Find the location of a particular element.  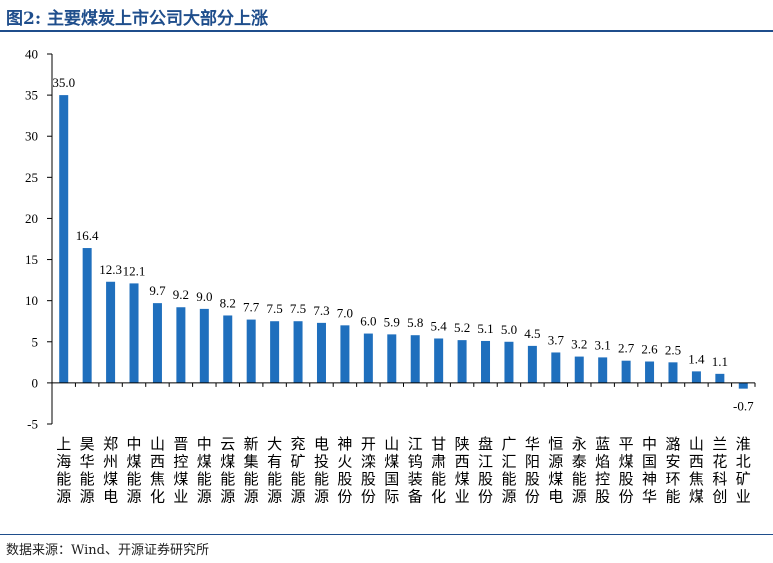

category-label: 潞安环能 is located at coordinates (672, 470).